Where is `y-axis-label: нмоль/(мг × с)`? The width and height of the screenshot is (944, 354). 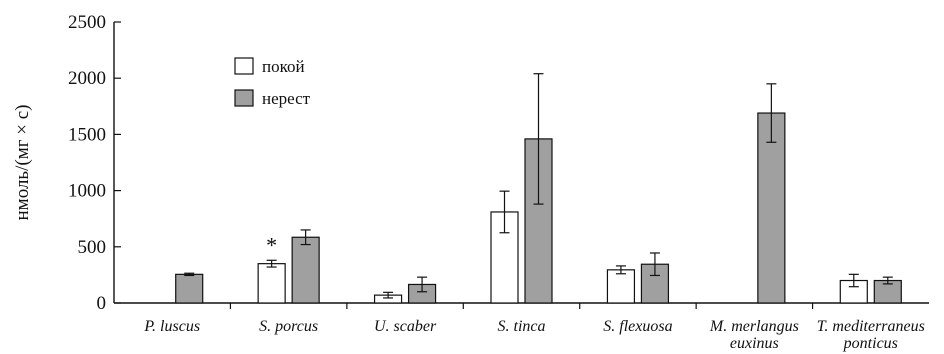
y-axis-label: нмоль/(мг × с) is located at coordinates (22, 163).